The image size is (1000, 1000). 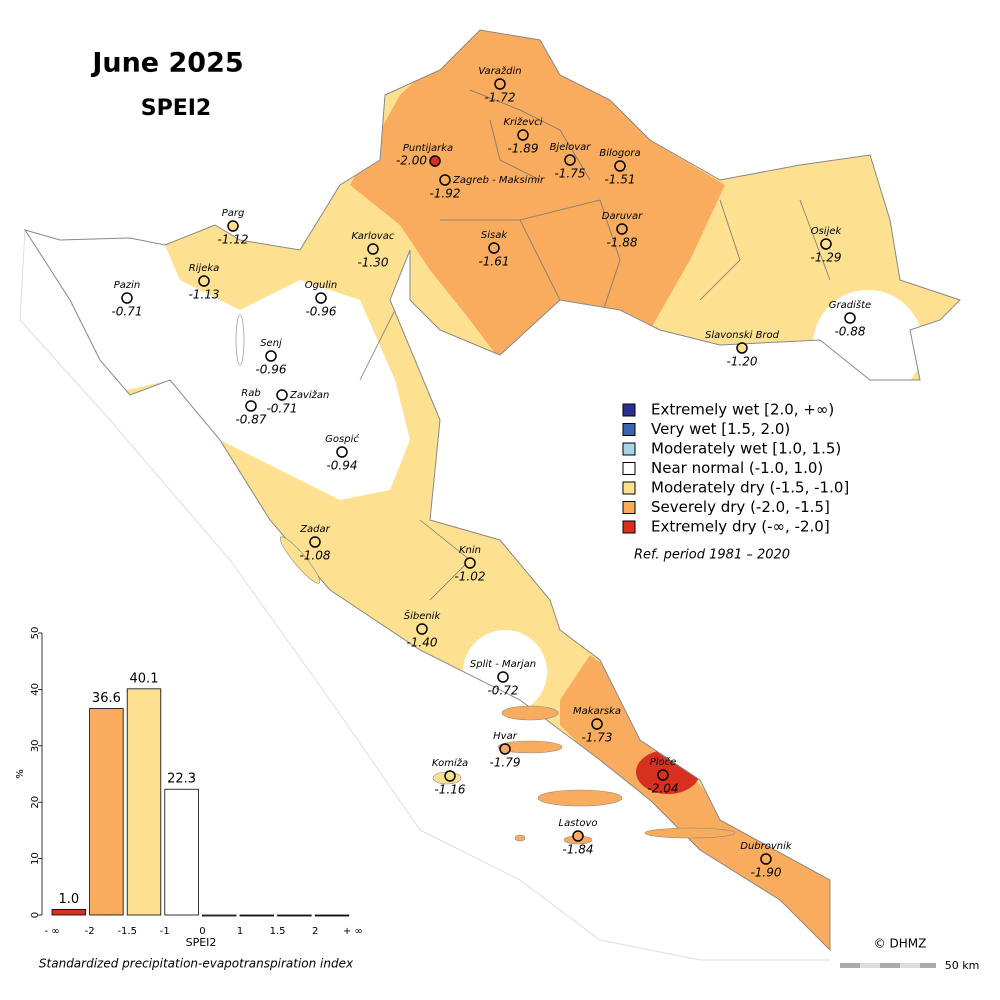 What do you see at coordinates (250, 393) in the screenshot?
I see `station-name: Rab` at bounding box center [250, 393].